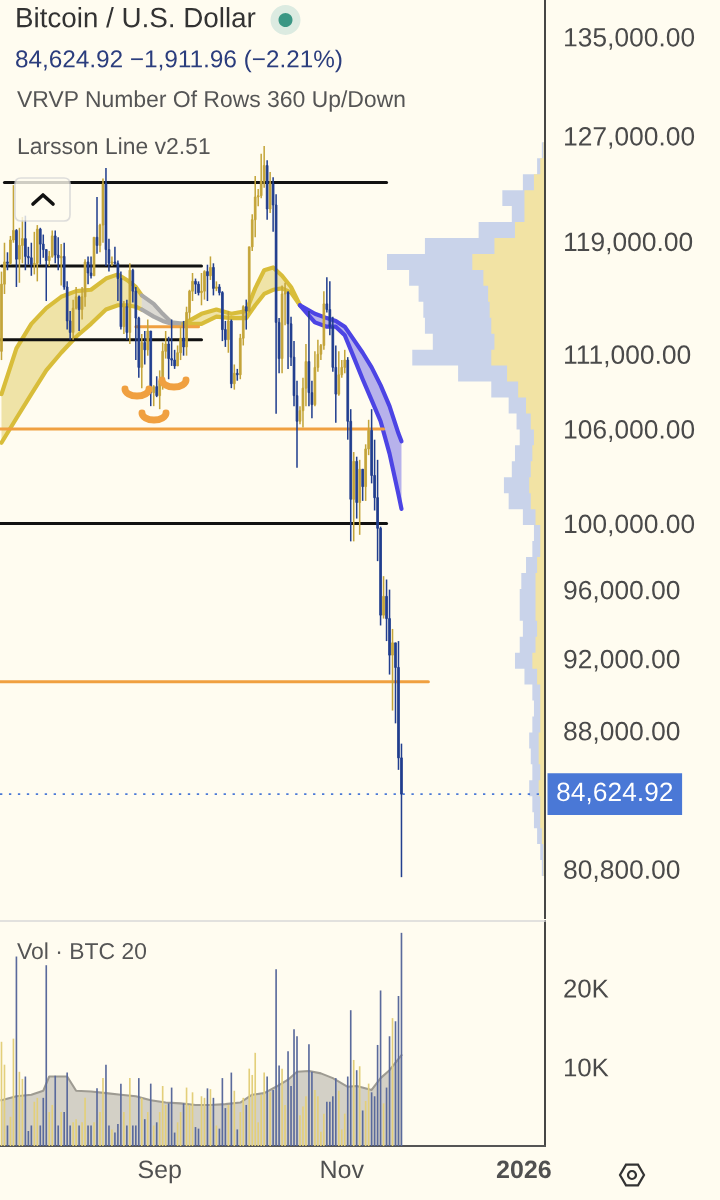 This screenshot has height=1200, width=720. Describe the element at coordinates (211, 101) in the screenshot. I see `annotation: VRVP Number Of Rows 360 Up/Down` at that location.